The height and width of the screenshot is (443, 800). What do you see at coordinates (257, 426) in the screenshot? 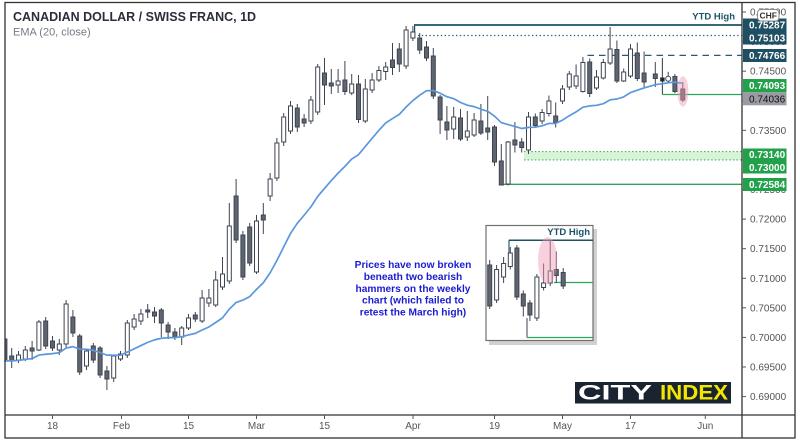
I see `svg-text: Mar` at bounding box center [257, 426].